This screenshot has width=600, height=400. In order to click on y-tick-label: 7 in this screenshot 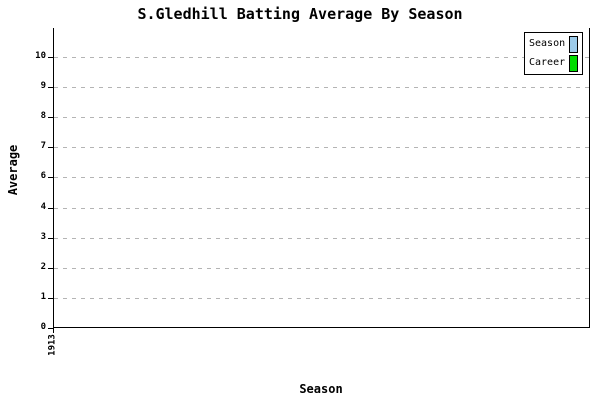, I will do `click(43, 146)`.